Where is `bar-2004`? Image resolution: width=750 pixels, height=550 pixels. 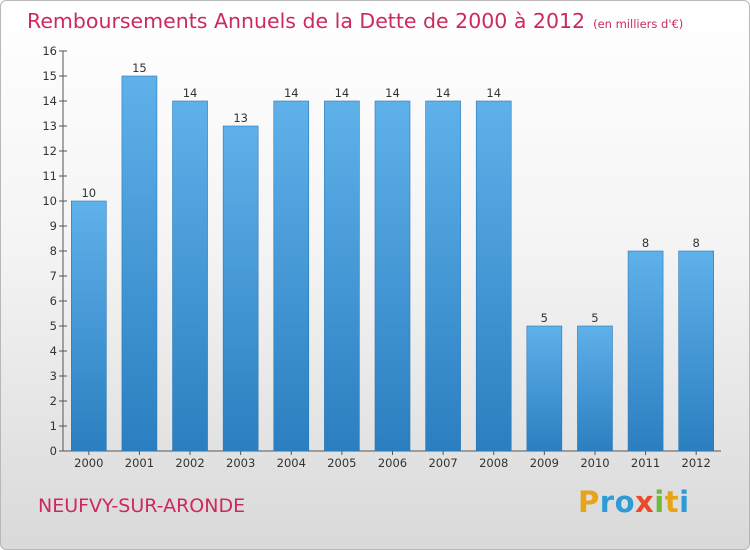
bar-2004 is located at coordinates (291, 276).